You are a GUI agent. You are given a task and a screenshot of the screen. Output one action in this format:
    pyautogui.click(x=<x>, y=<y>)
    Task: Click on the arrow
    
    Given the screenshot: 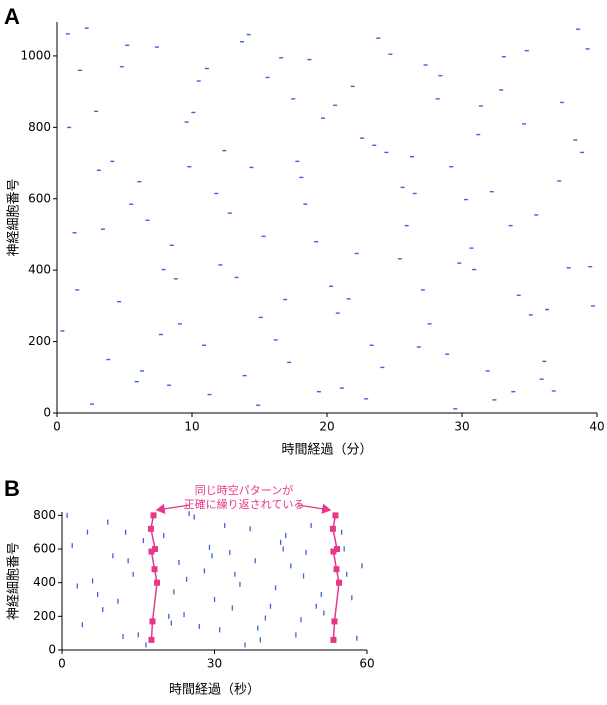 What is the action you would take?
    pyautogui.click(x=314, y=508)
    